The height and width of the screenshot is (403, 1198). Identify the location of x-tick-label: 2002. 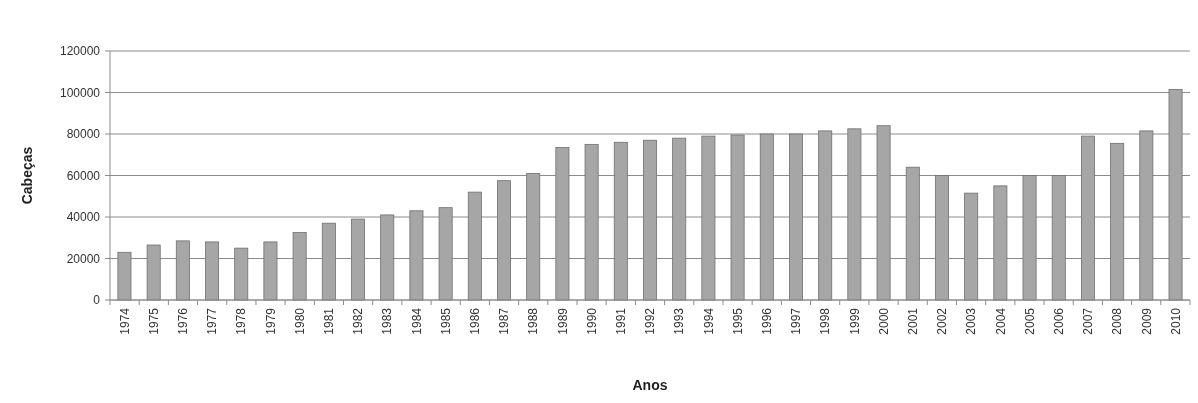
(942, 321).